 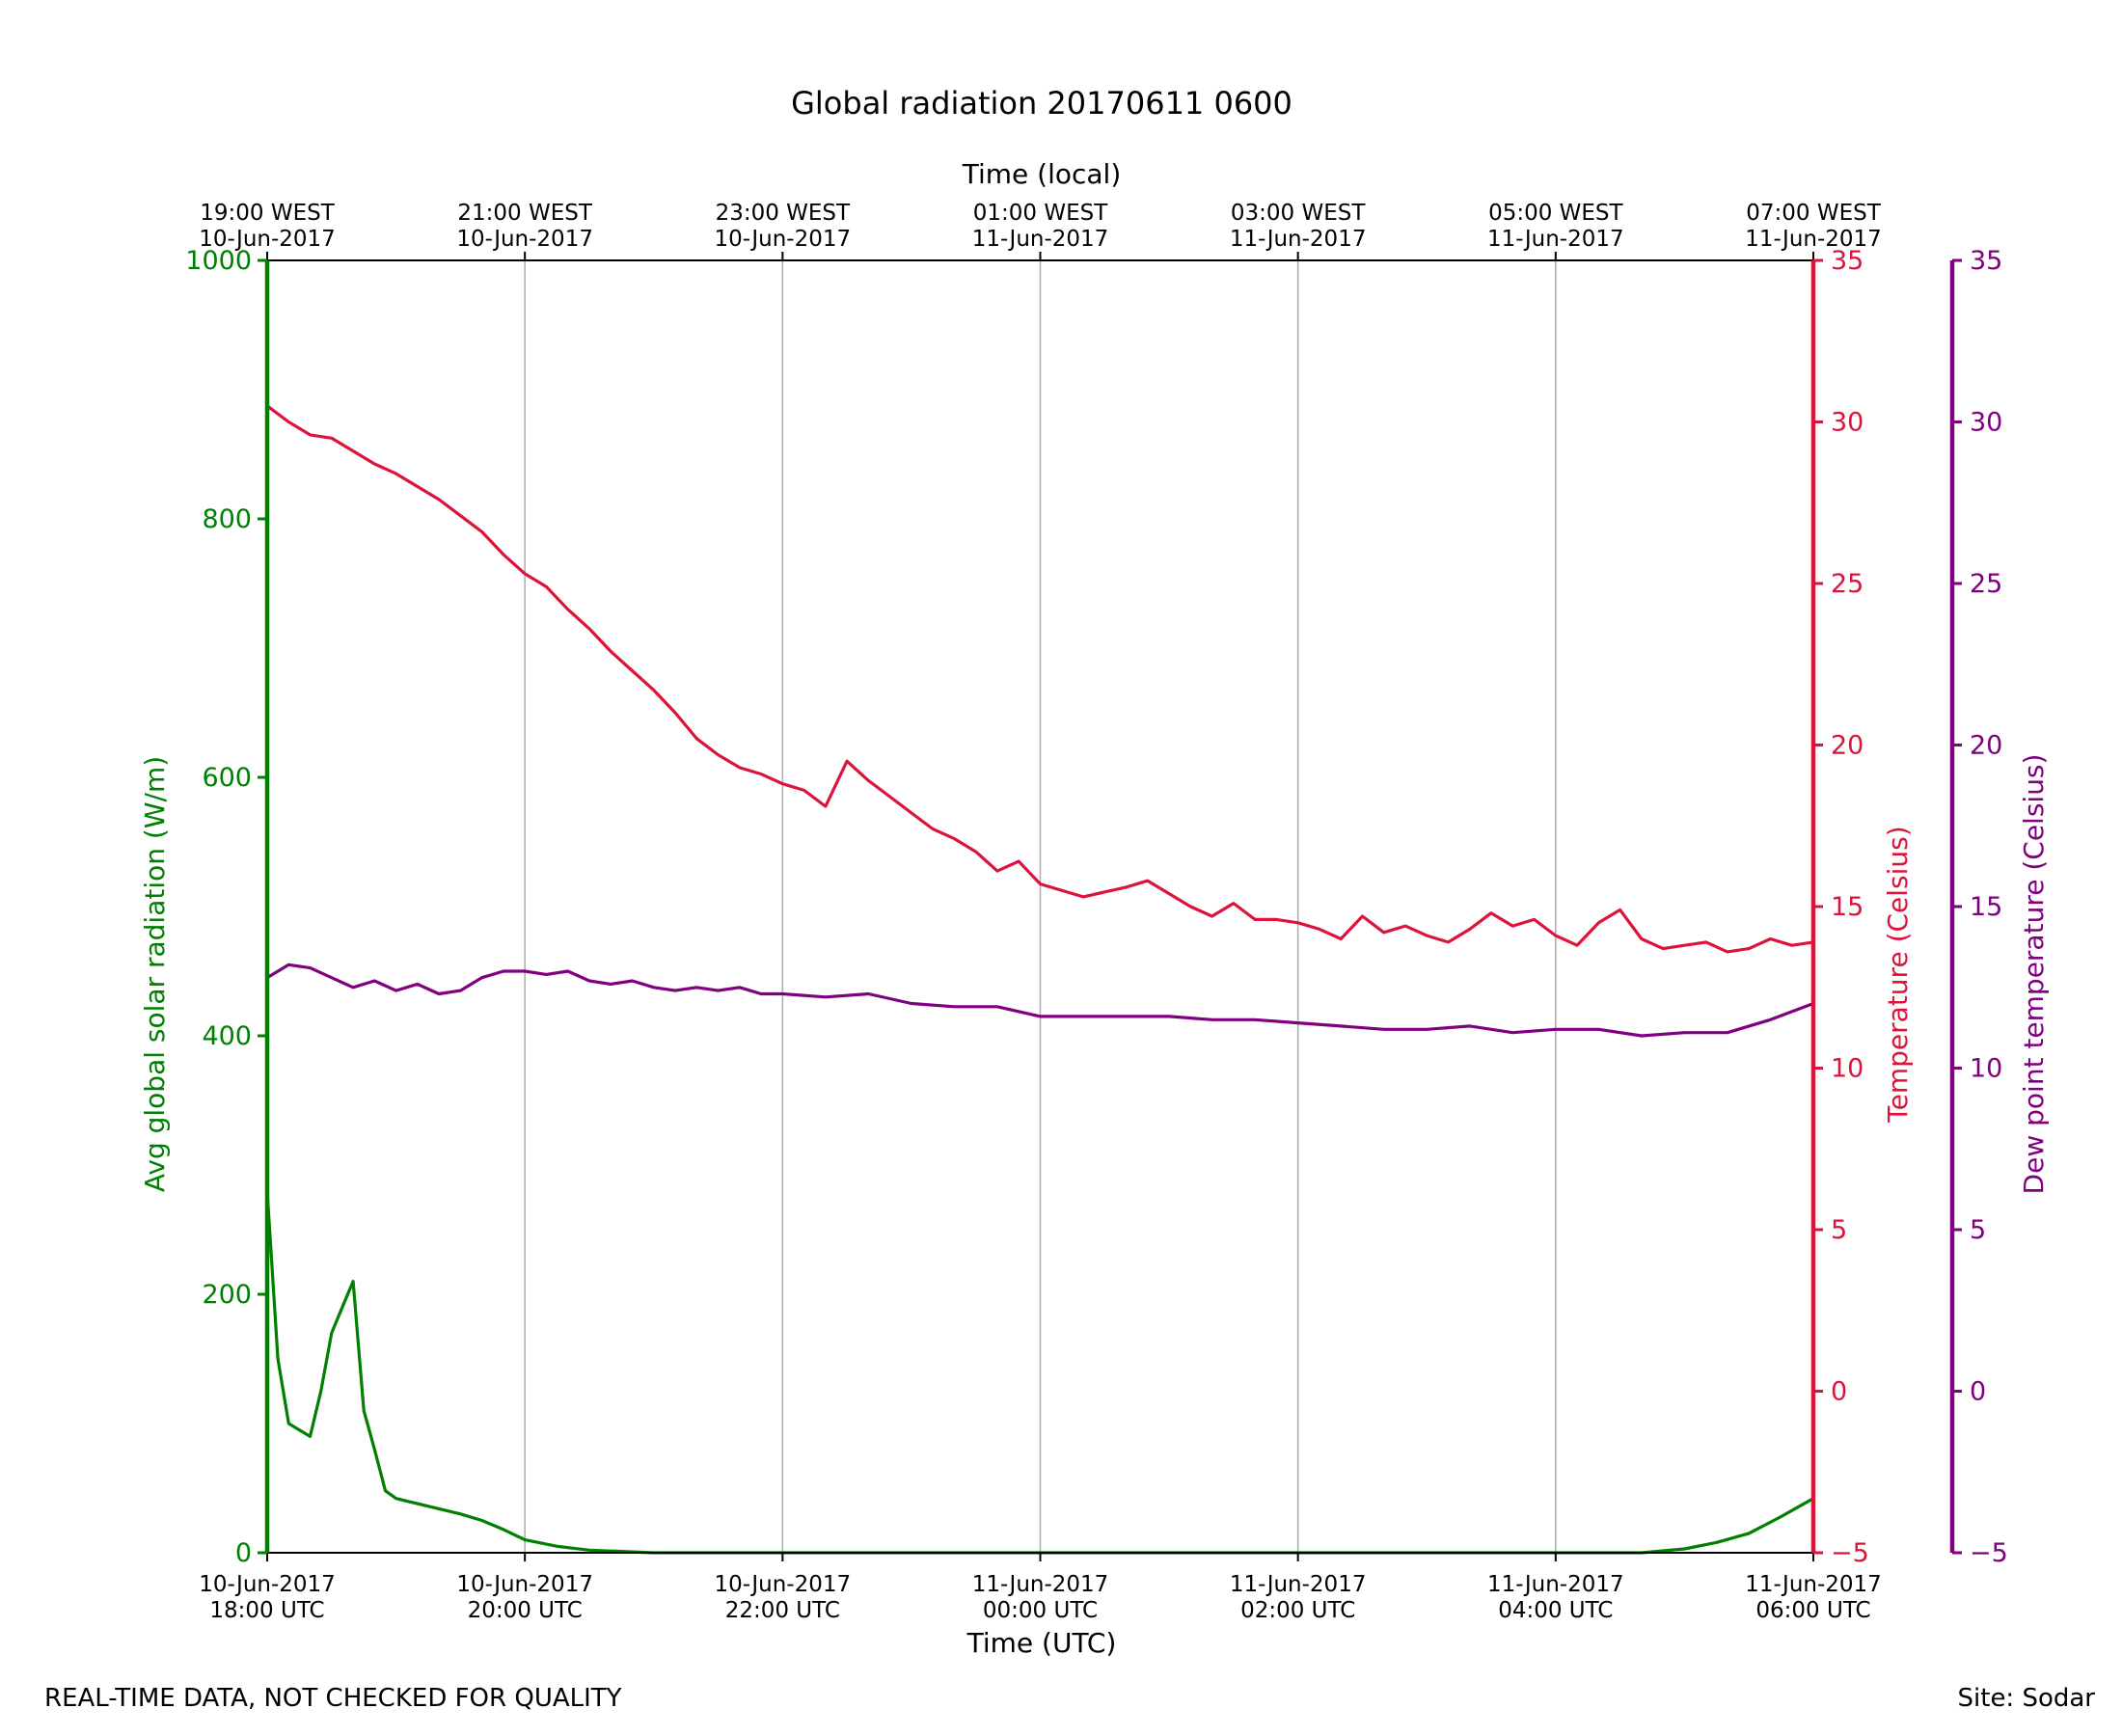 I want to click on x-tick-label-local-time: 19:00 WEST, so click(x=268, y=213).